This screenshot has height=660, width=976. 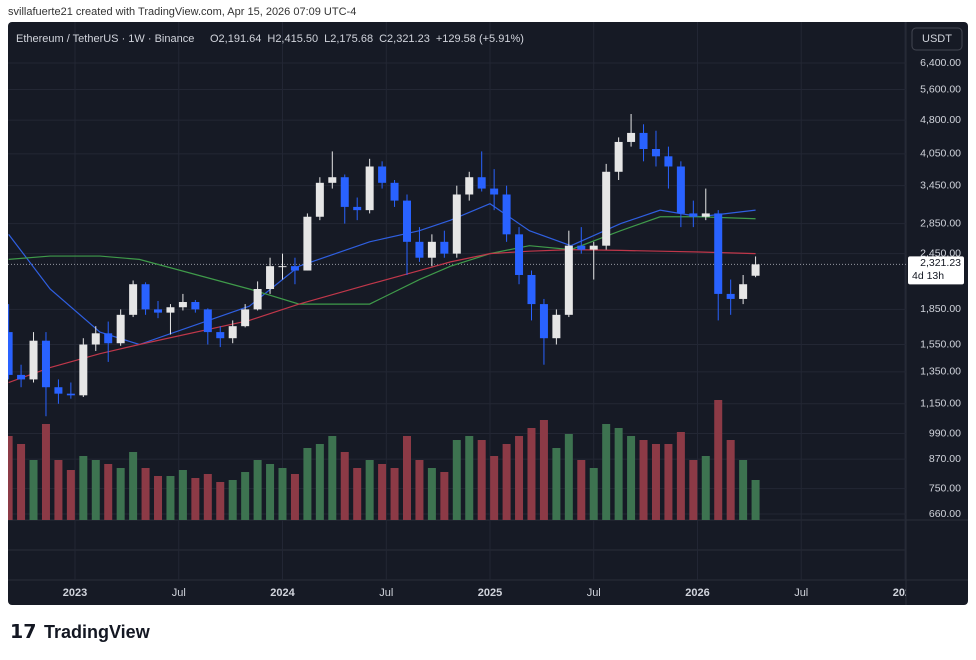 I want to click on y-tick-label: 660.00, so click(x=945, y=514).